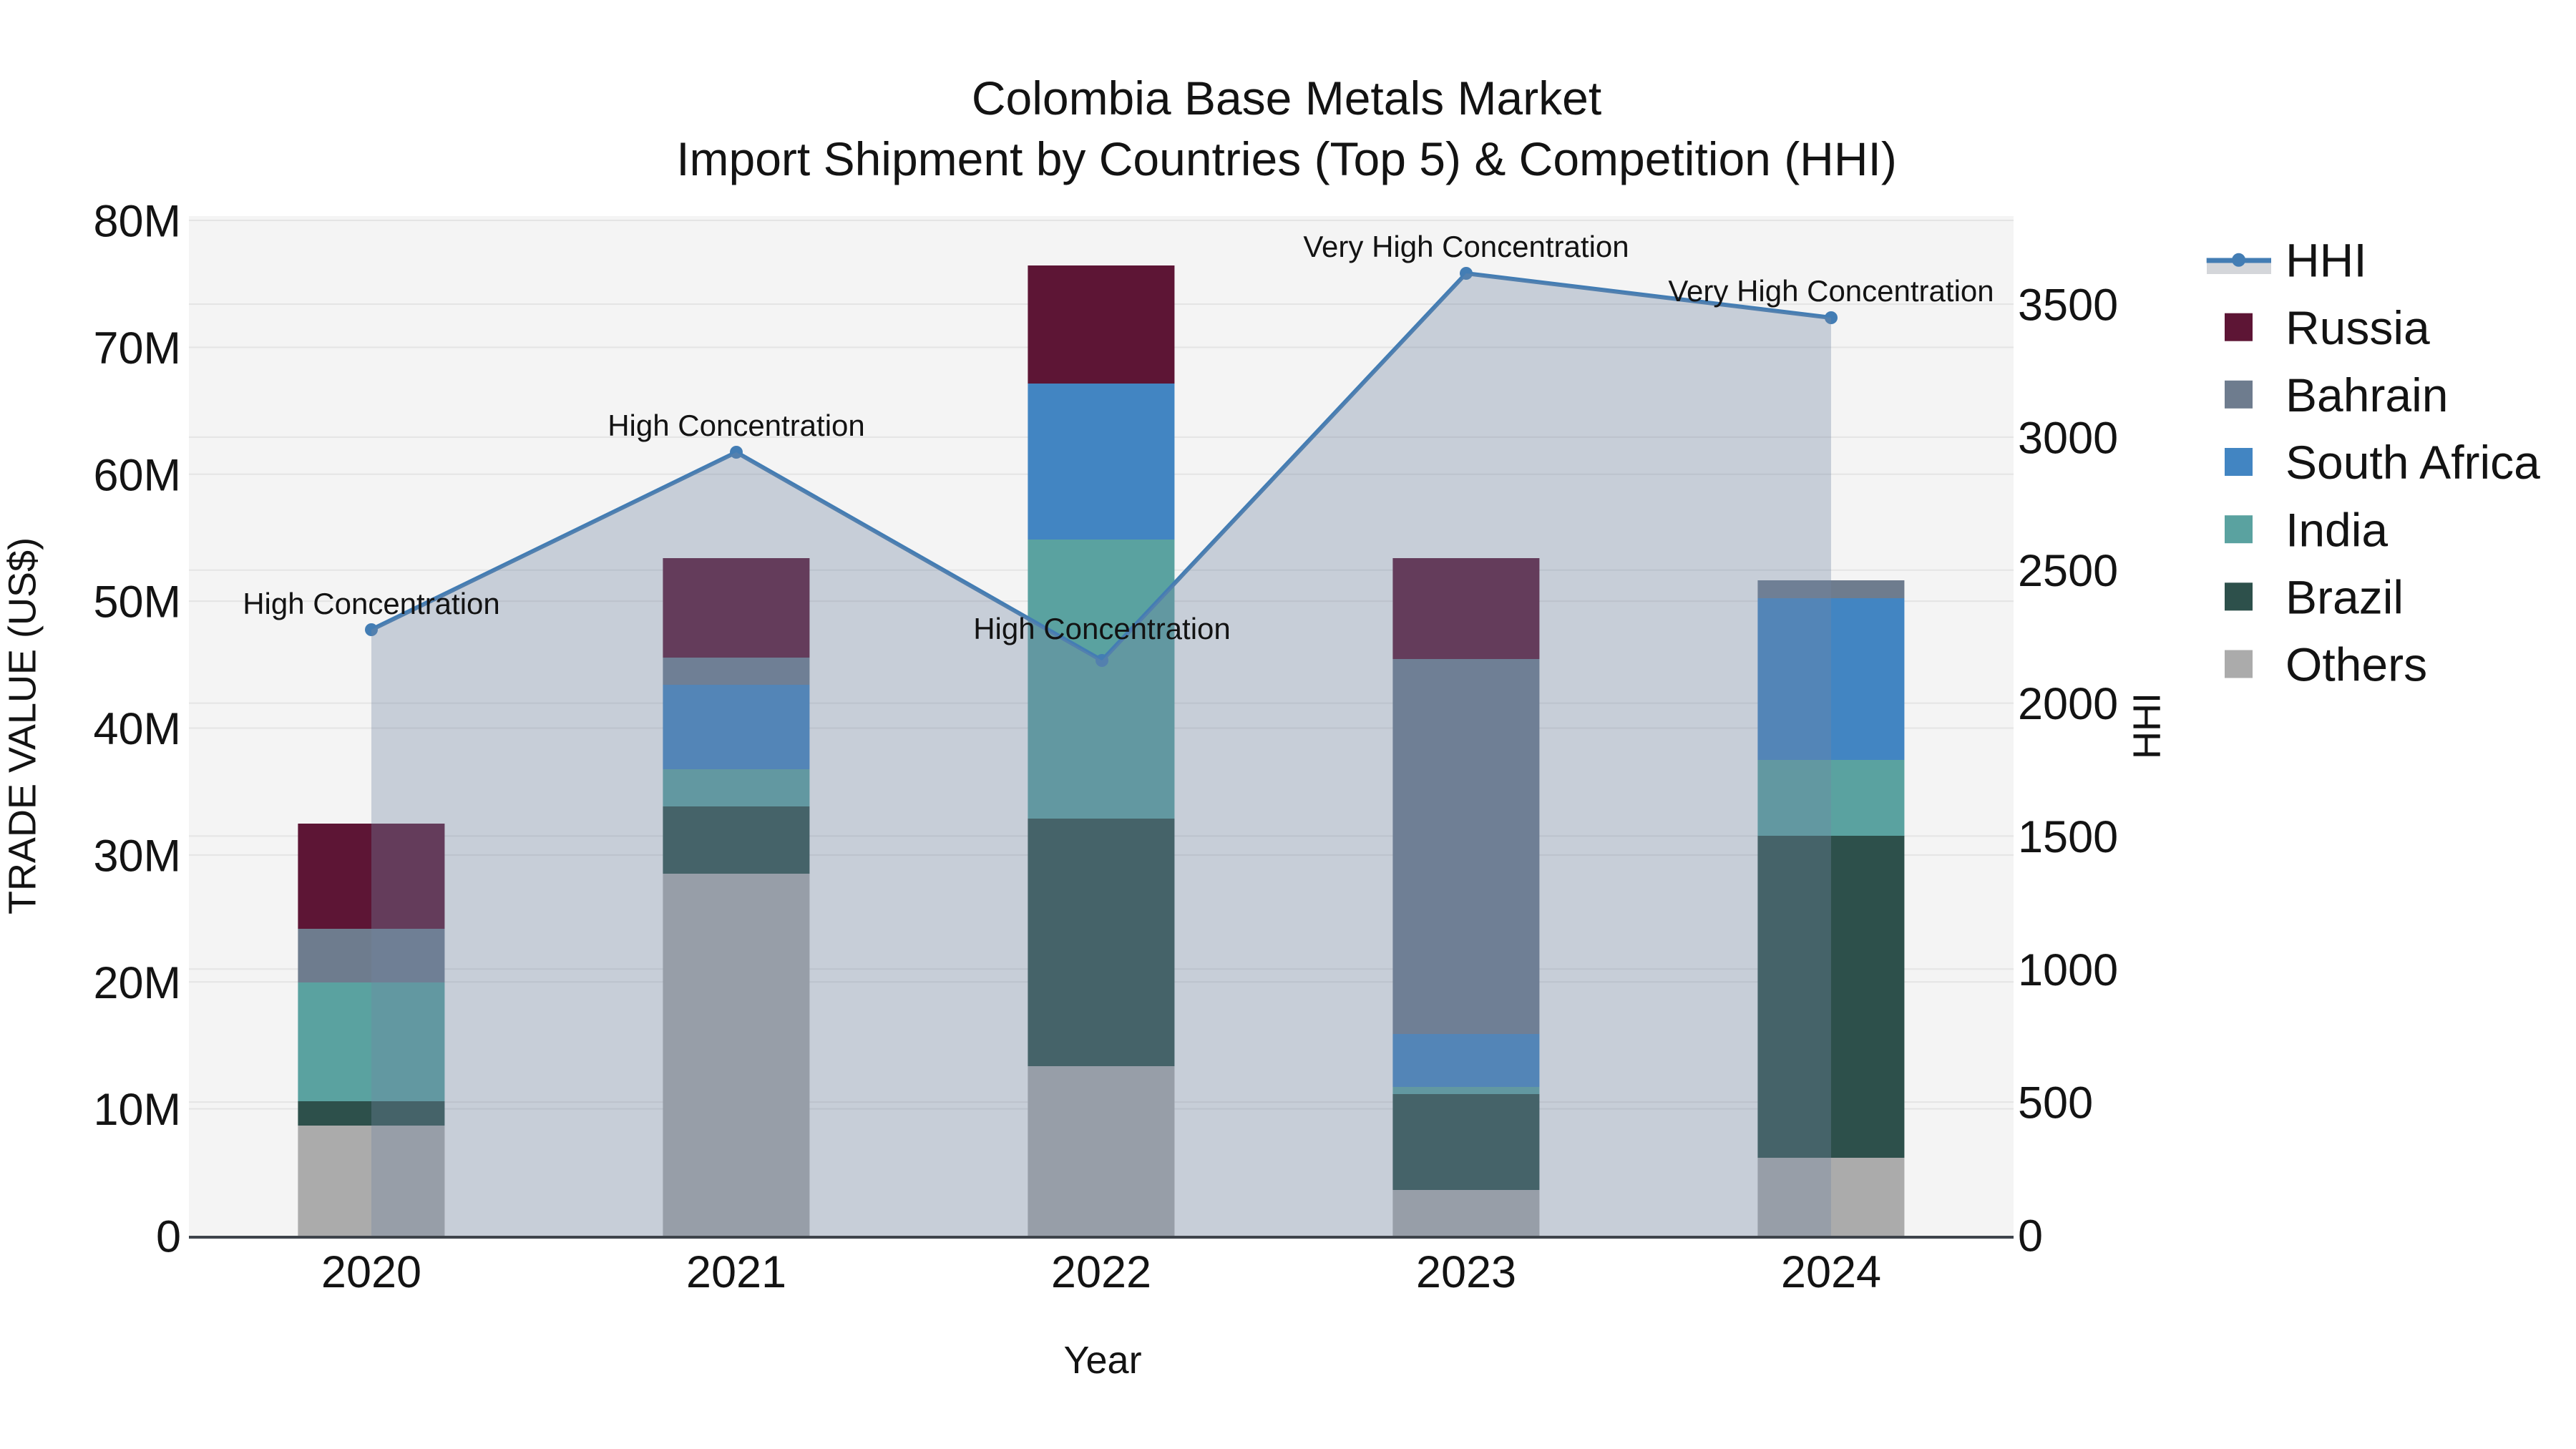 Image resolution: width=2576 pixels, height=1449 pixels. I want to click on svg-text: 20M, so click(137, 983).